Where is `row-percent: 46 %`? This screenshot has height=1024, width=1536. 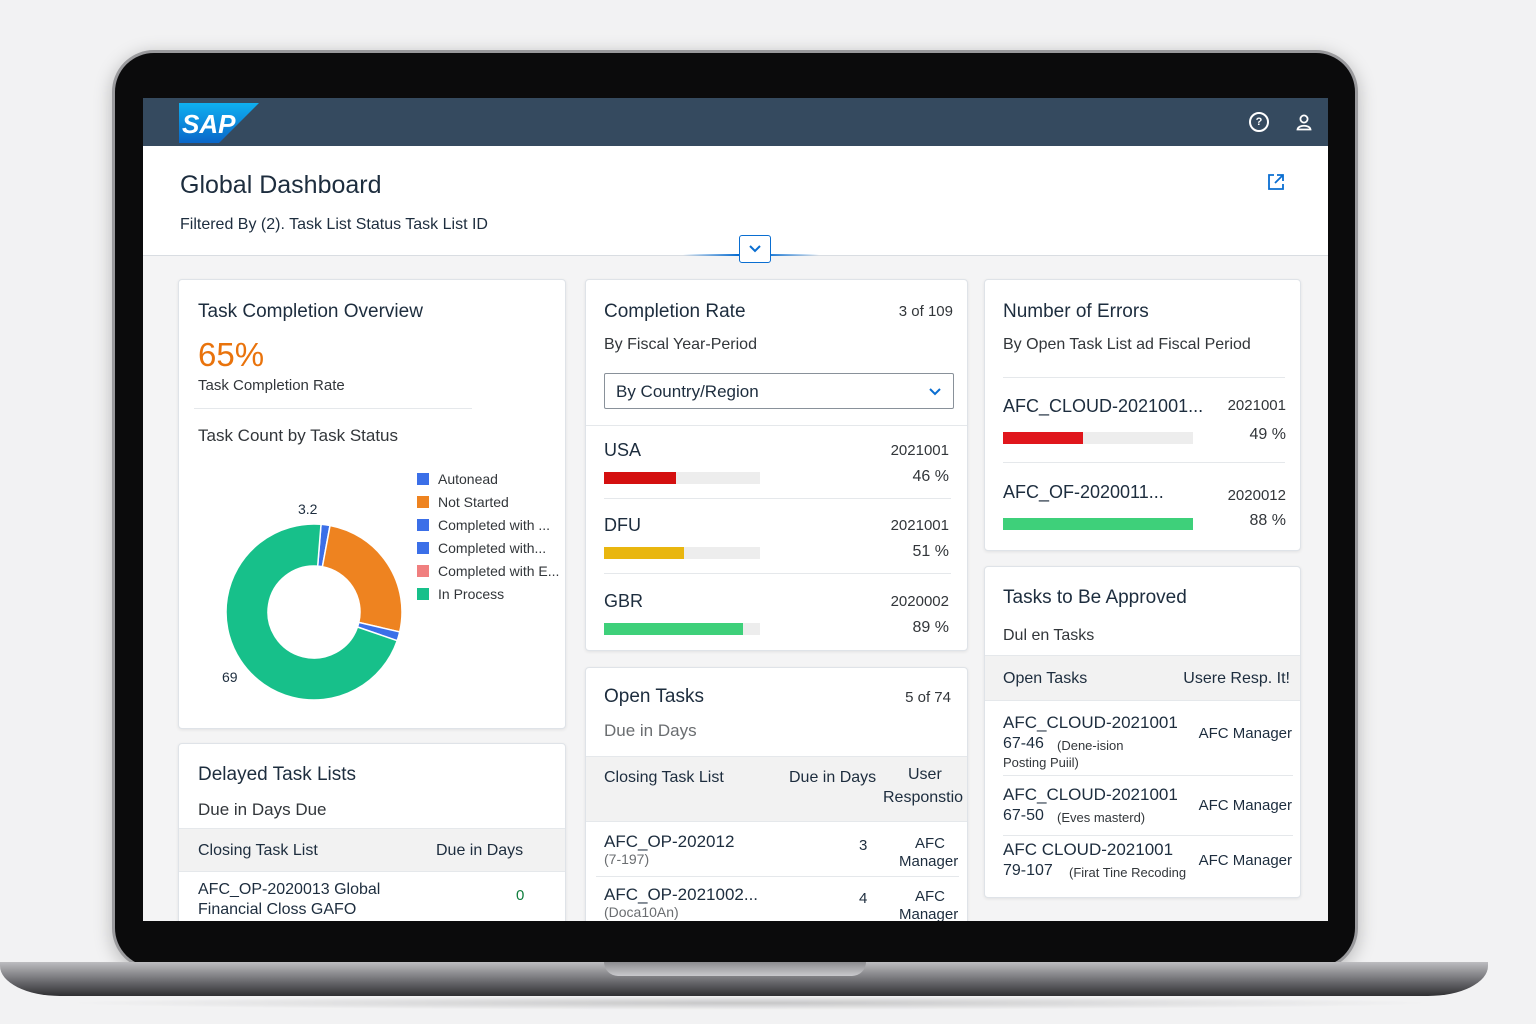 row-percent: 46 % is located at coordinates (930, 476).